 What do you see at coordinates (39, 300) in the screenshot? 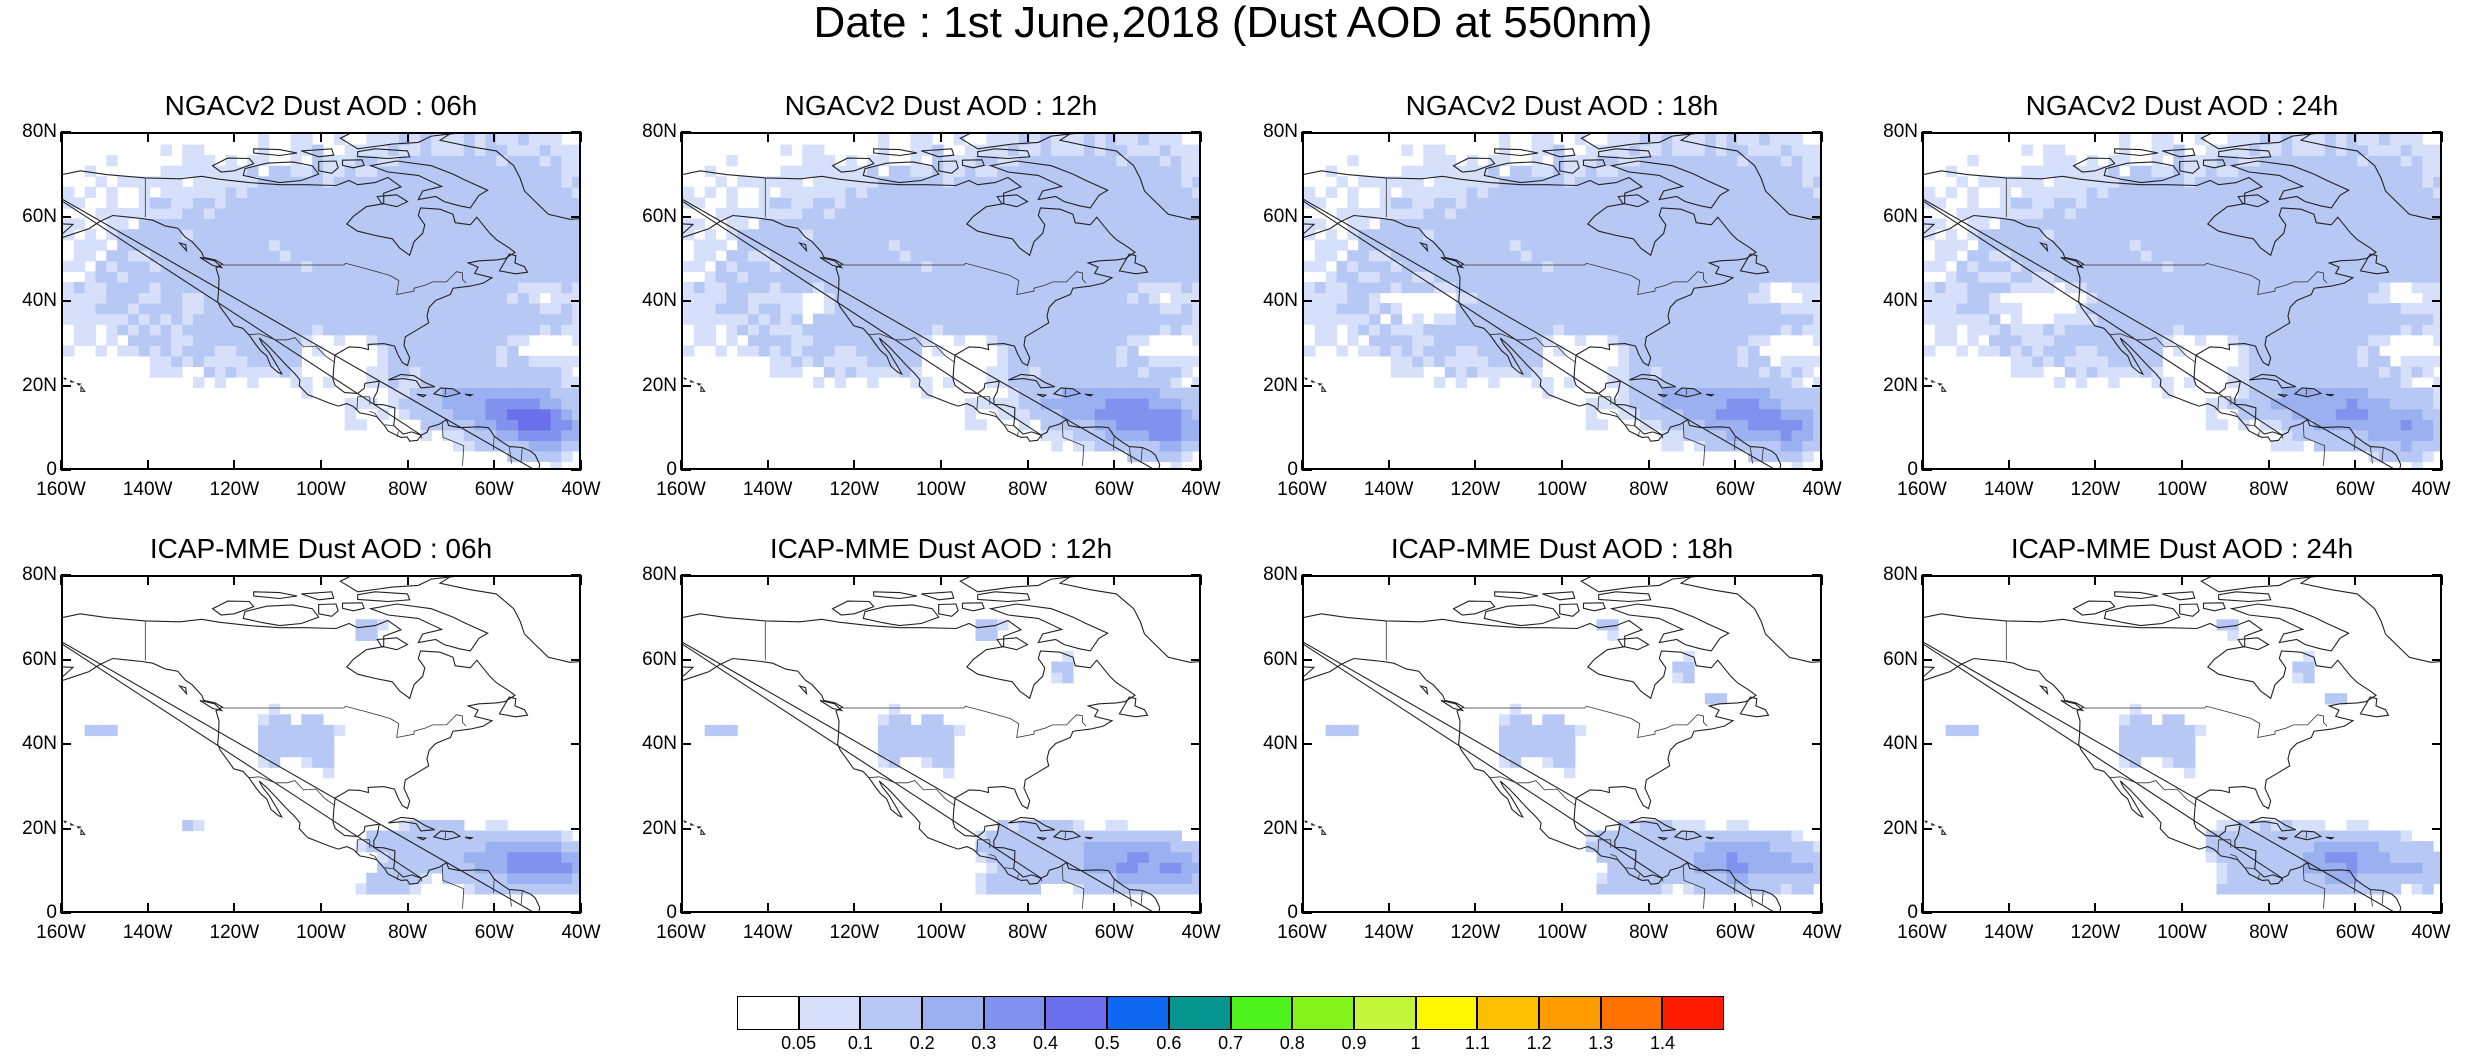
I see `latitude-label: 40N` at bounding box center [39, 300].